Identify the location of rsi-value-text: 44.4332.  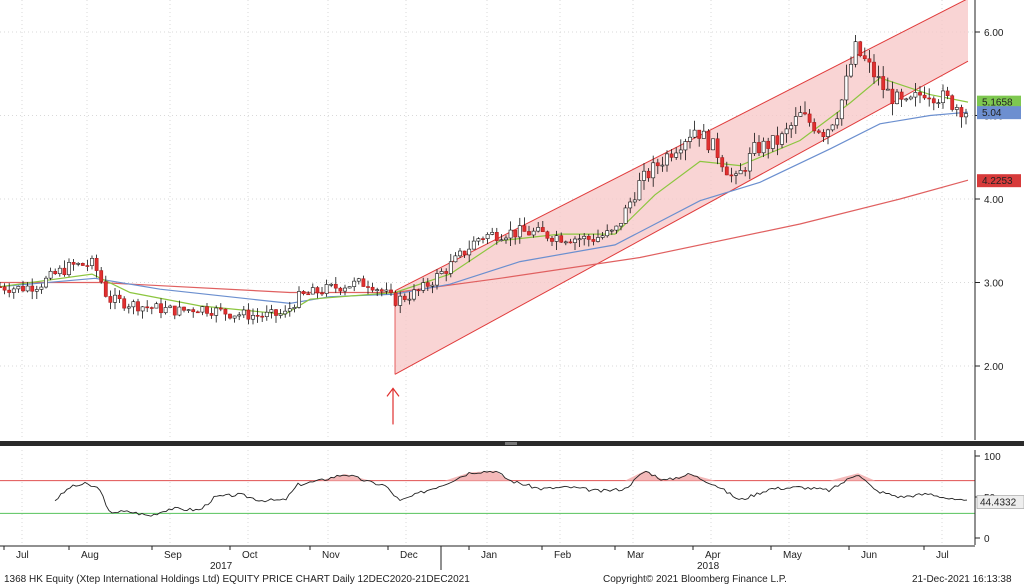
(998, 503).